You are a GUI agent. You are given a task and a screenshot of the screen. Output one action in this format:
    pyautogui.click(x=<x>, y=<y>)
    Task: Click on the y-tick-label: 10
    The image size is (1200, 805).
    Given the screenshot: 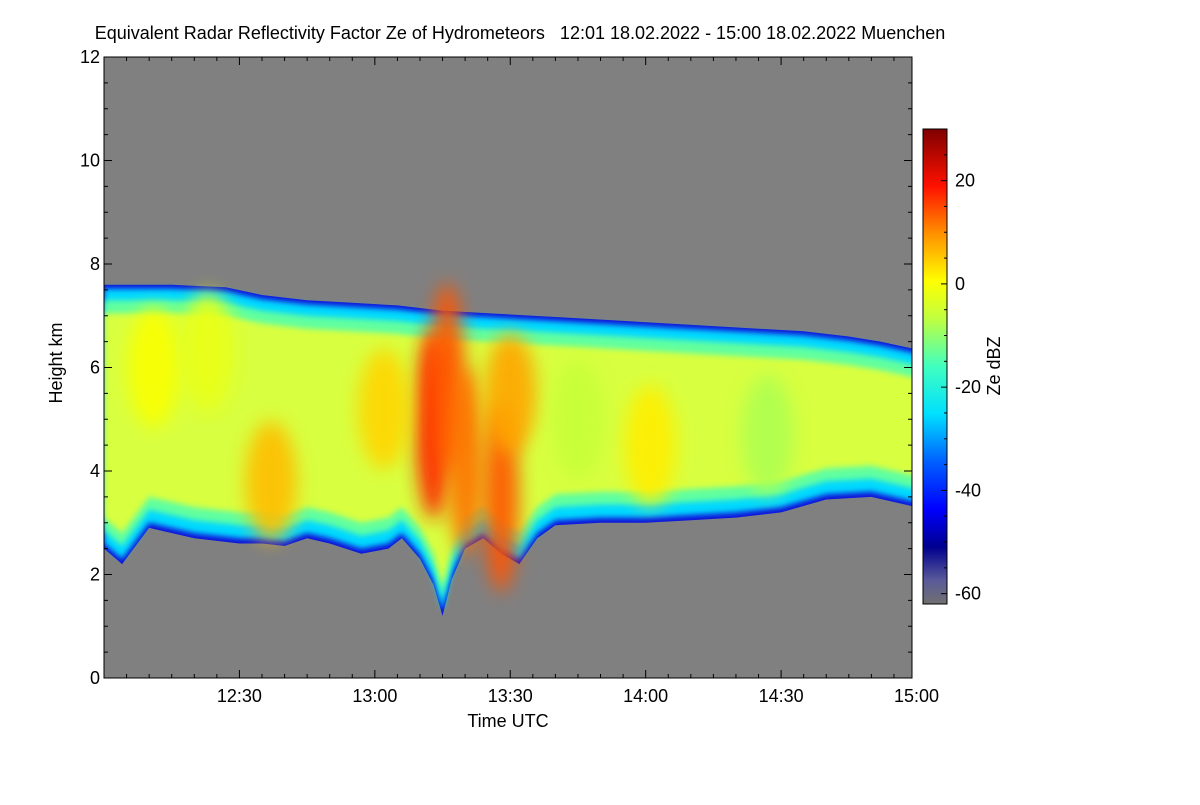 What is the action you would take?
    pyautogui.click(x=90, y=161)
    